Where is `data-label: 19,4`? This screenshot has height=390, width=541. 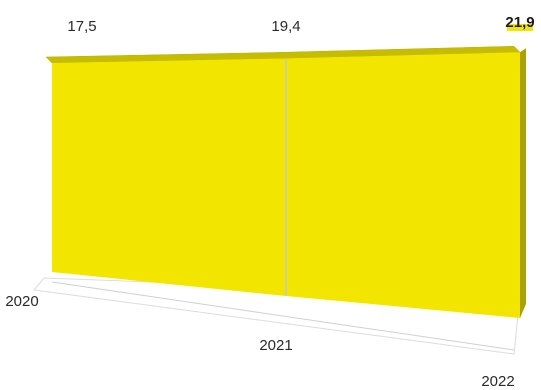
data-label: 19,4 is located at coordinates (285, 26).